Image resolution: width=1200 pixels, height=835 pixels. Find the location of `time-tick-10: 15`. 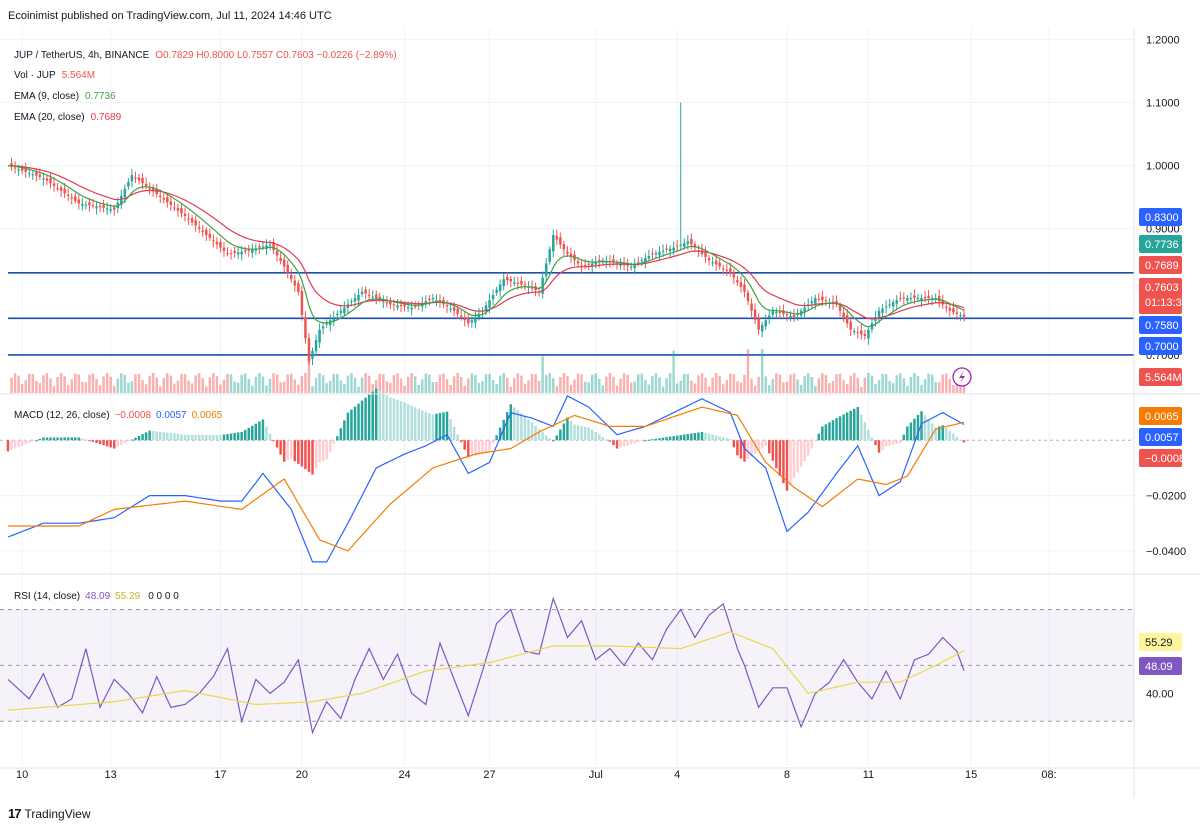

time-tick-10: 15 is located at coordinates (971, 775).